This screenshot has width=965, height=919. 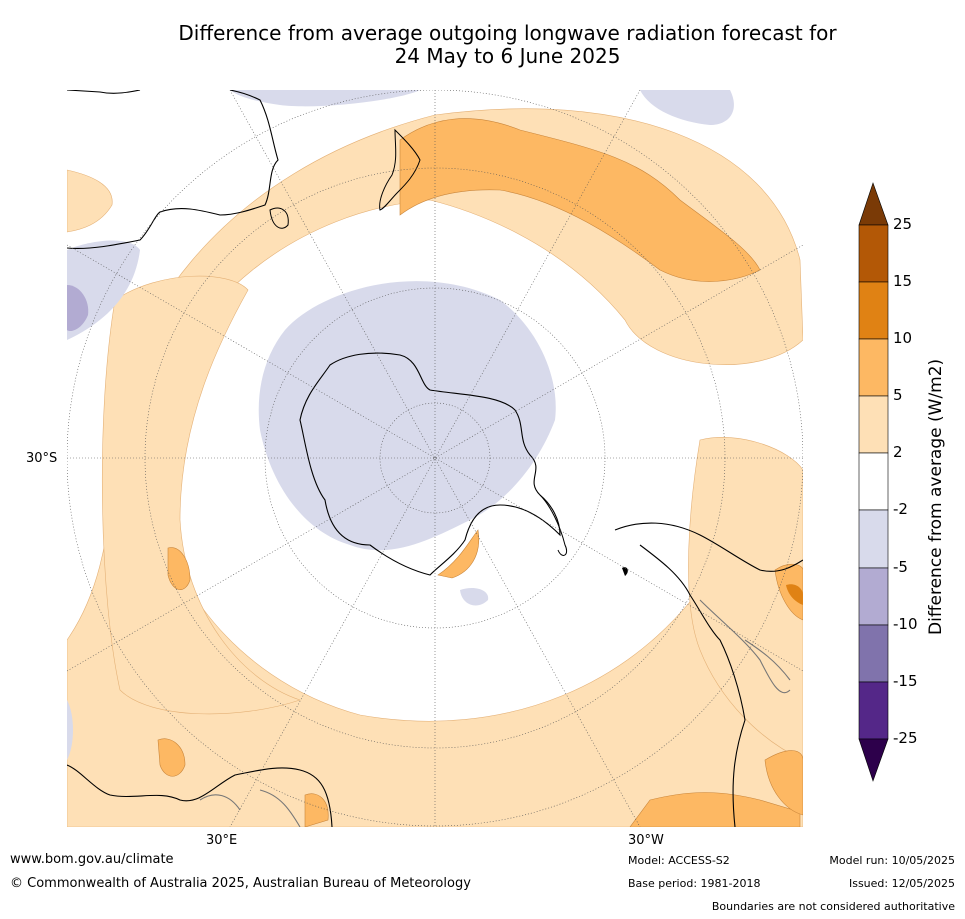 I want to click on anomaly-zone-5-10-west, so click(x=179, y=568).